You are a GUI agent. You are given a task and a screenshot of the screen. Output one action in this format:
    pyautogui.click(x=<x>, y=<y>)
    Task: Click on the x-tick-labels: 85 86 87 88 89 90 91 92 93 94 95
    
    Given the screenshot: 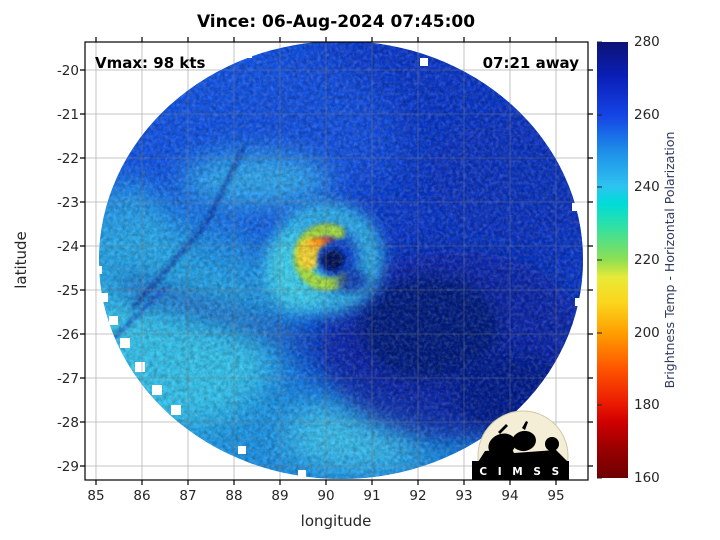 What is the action you would take?
    pyautogui.click(x=325, y=496)
    